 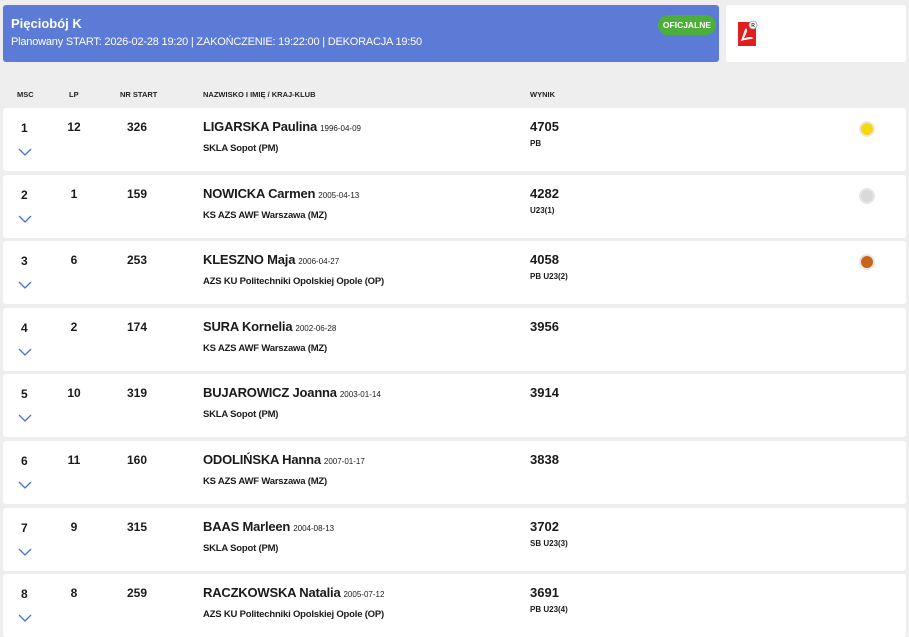 What do you see at coordinates (867, 262) in the screenshot?
I see `bronze-medal-icon` at bounding box center [867, 262].